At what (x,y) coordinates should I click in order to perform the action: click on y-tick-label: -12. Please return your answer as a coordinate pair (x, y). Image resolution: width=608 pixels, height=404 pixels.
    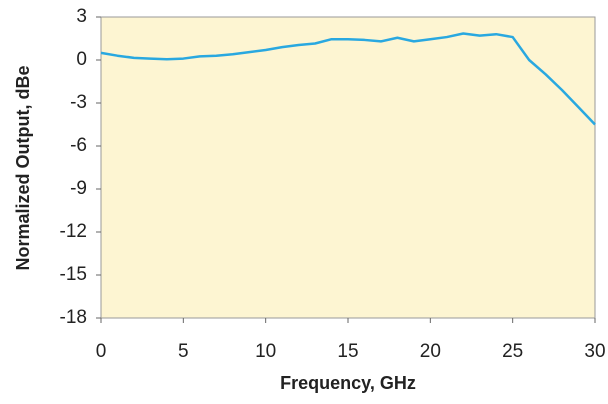
    Looking at the image, I should click on (73, 231).